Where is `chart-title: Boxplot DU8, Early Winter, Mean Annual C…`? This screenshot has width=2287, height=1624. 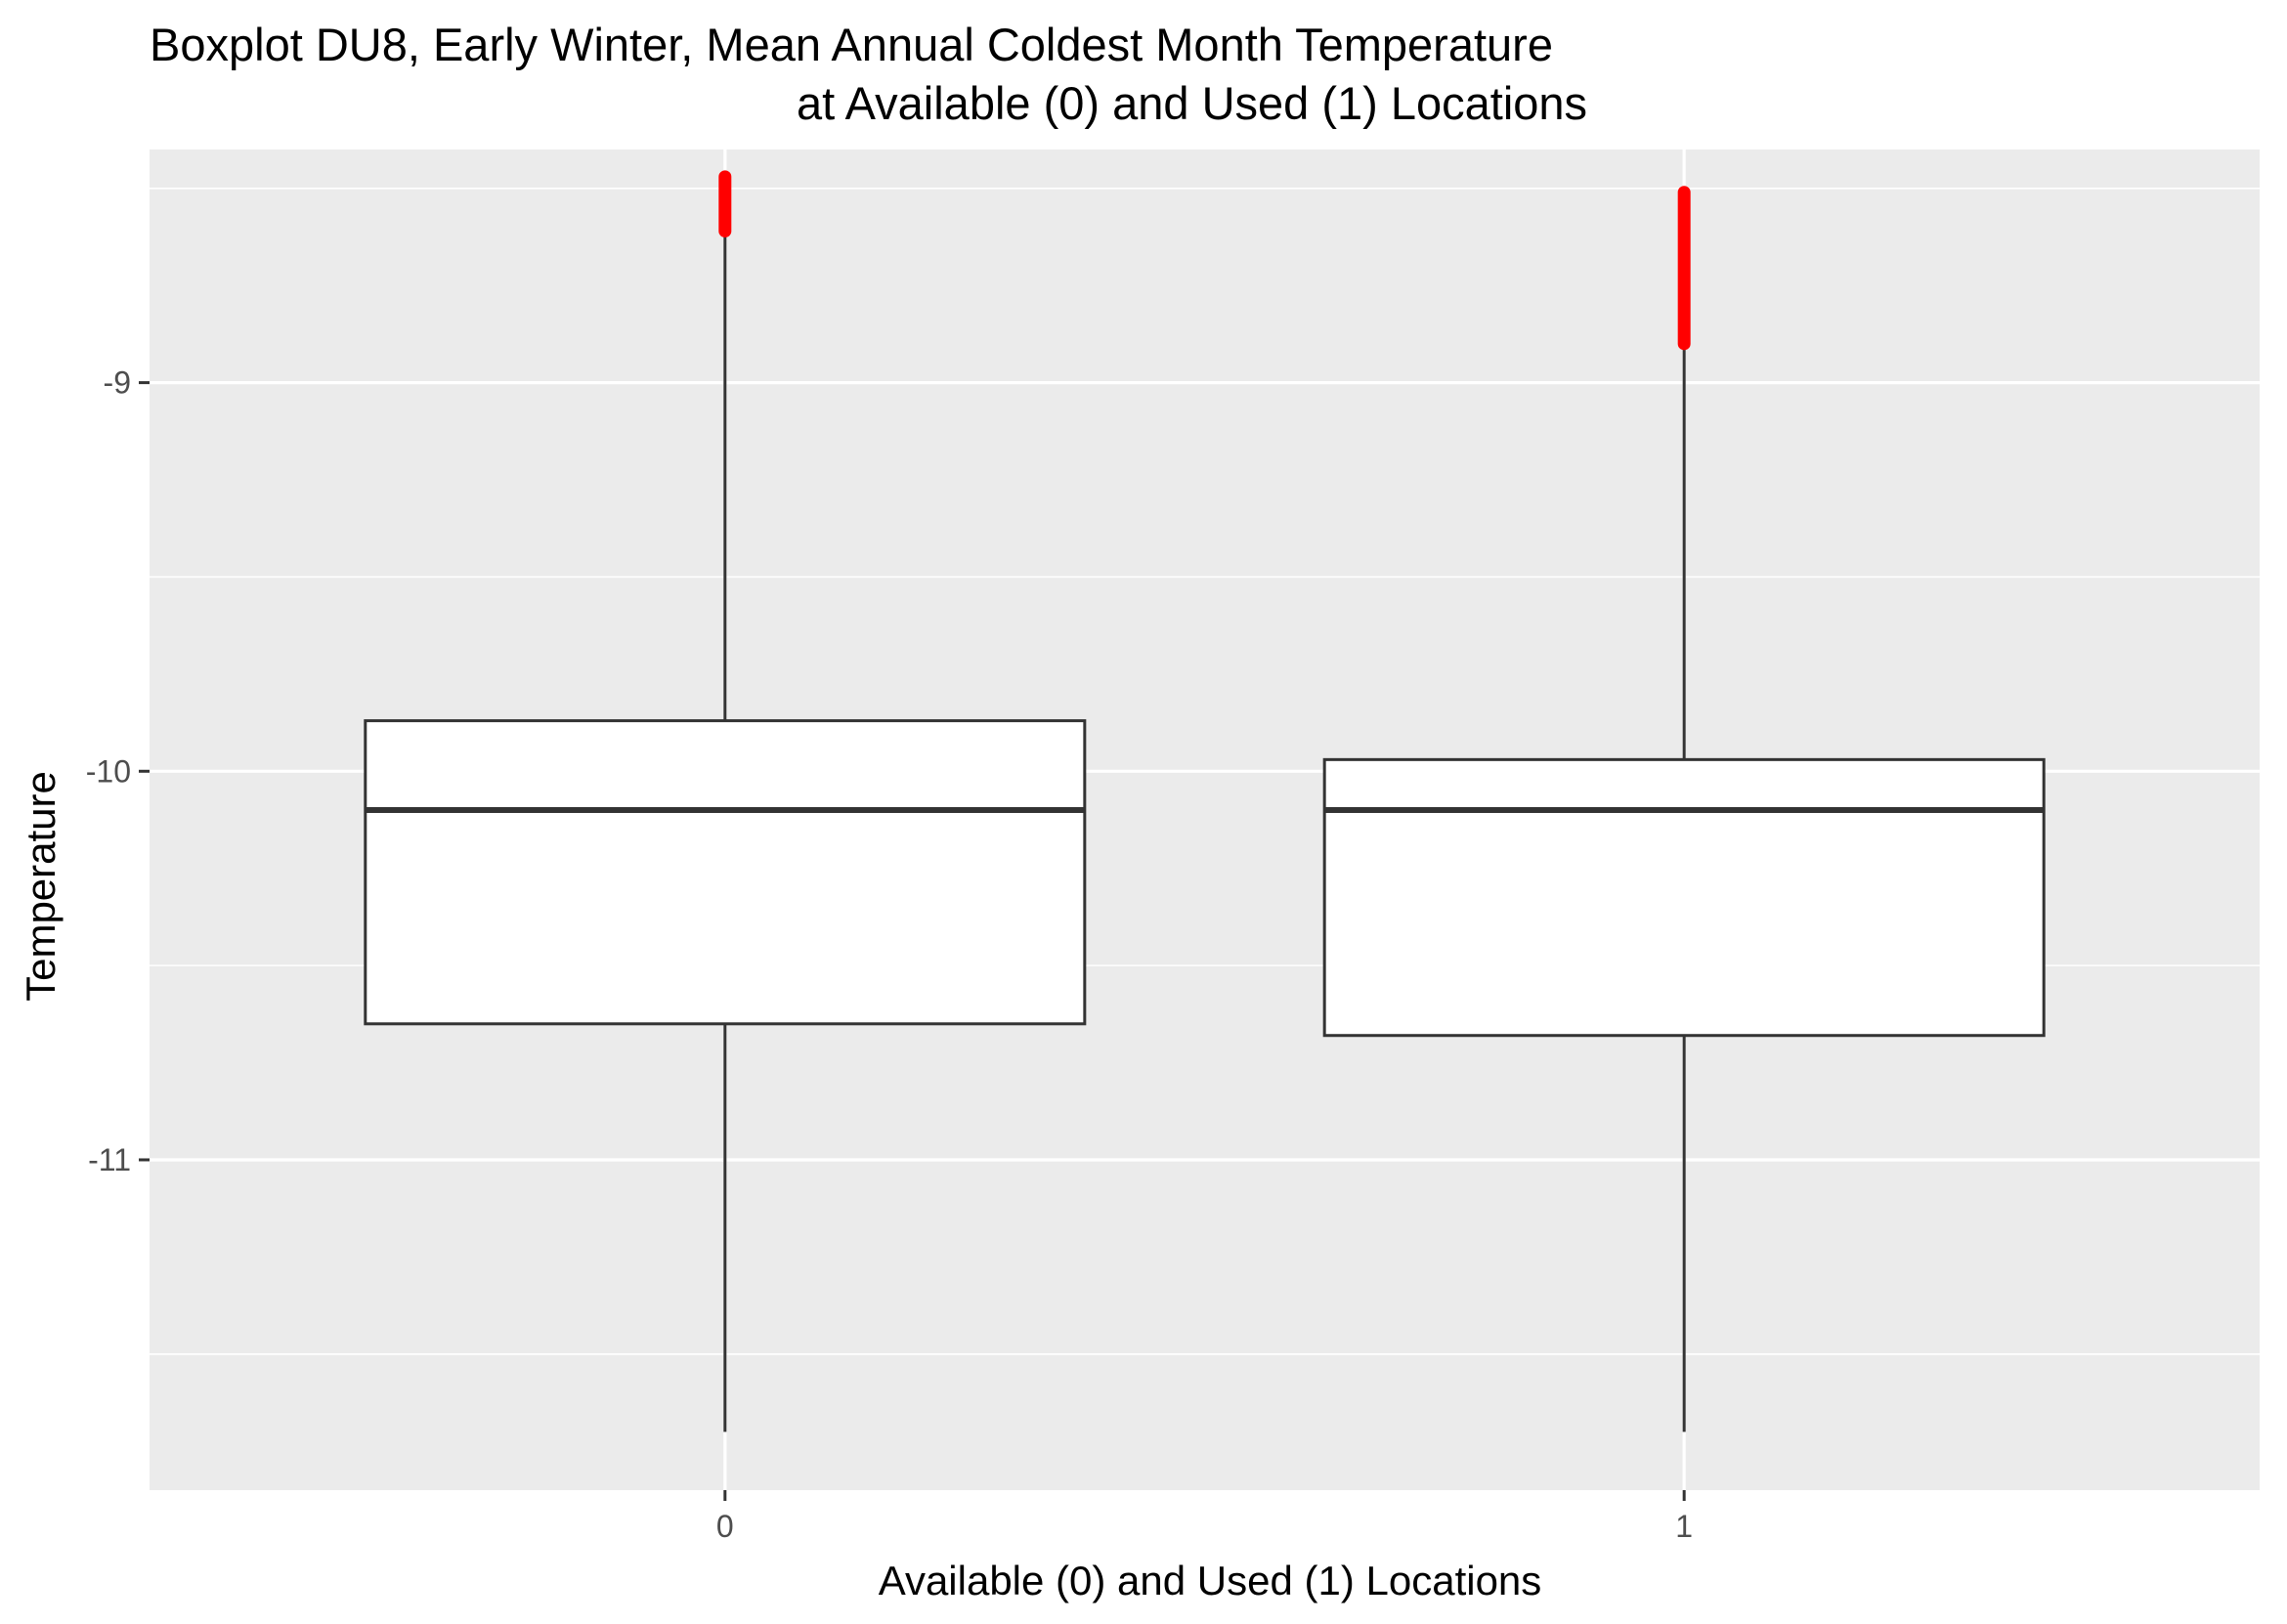
chart-title: Boxplot DU8, Early Winter, Mean Annual C… is located at coordinates (851, 45).